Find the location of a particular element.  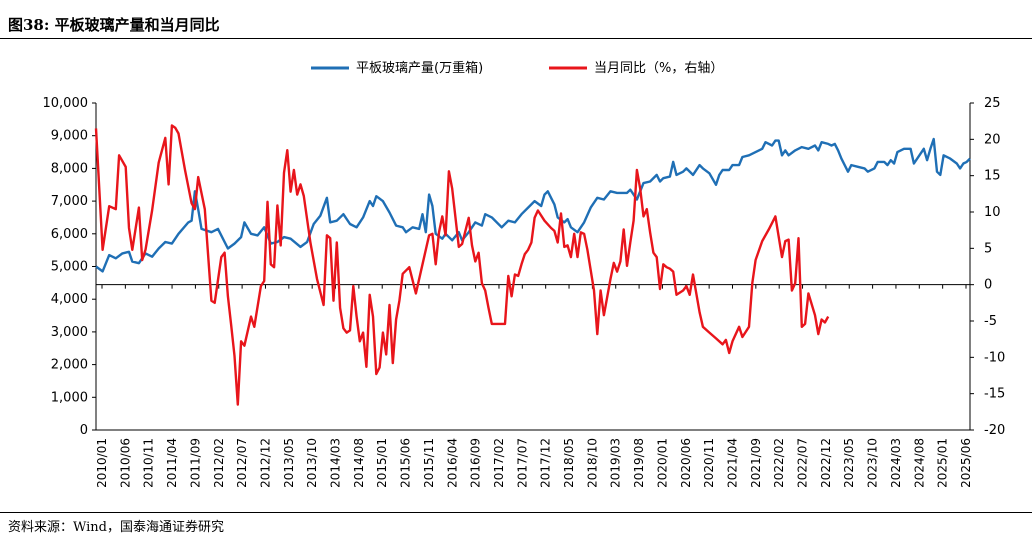

right-tick-label: -20 is located at coordinates (994, 430).